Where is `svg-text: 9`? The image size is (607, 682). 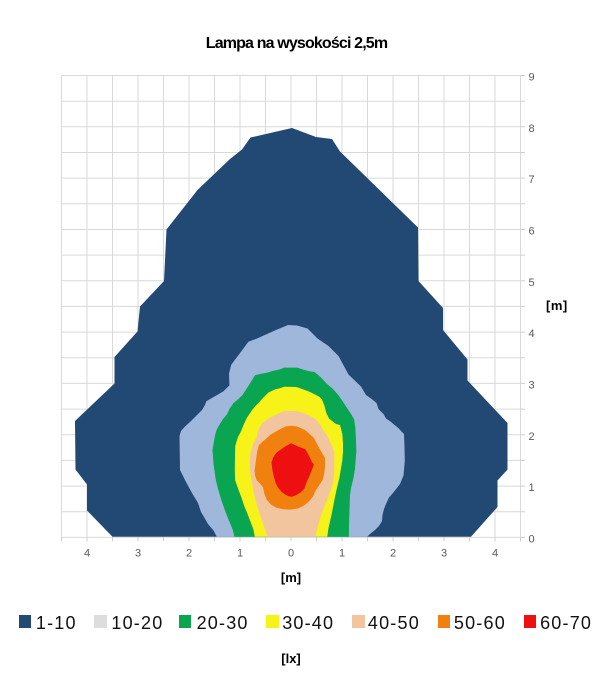 svg-text: 9 is located at coordinates (532, 78).